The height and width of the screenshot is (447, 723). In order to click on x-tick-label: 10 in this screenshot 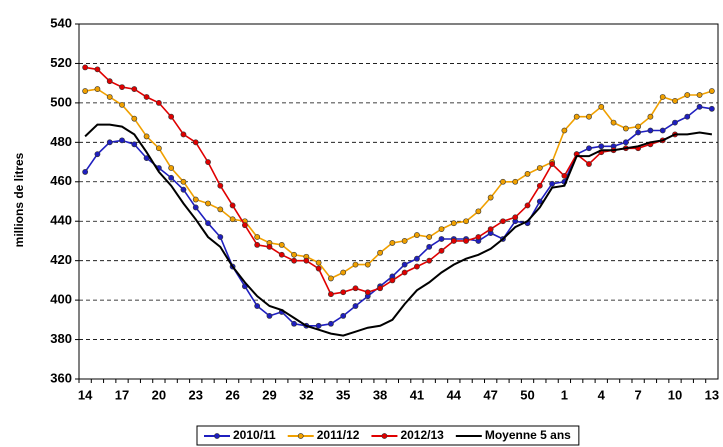, I will do `click(675, 394)`.